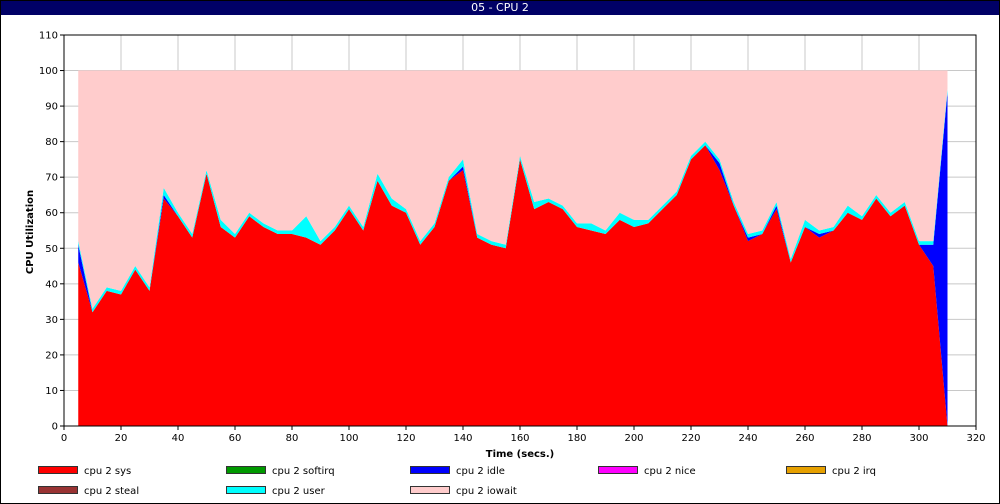 This screenshot has height=504, width=1000. Describe the element at coordinates (292, 438) in the screenshot. I see `x-tick-label: 80` at that location.